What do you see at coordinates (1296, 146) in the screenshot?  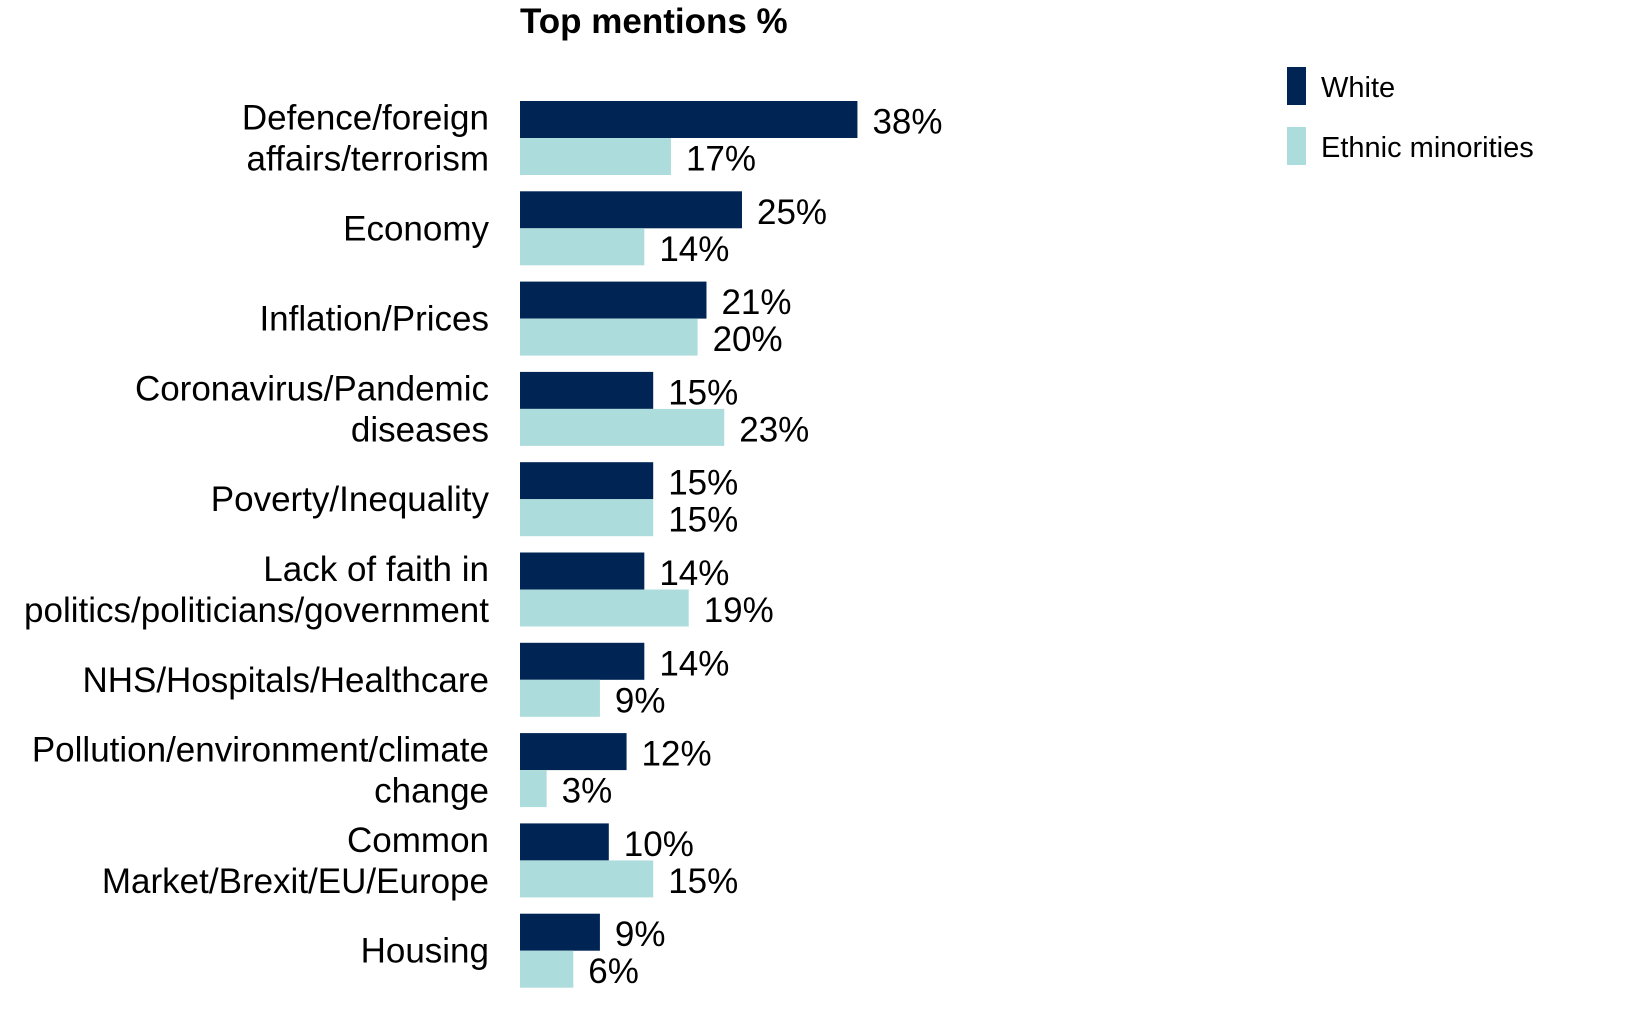 I see `legend-swatch-ethnic-minorities` at bounding box center [1296, 146].